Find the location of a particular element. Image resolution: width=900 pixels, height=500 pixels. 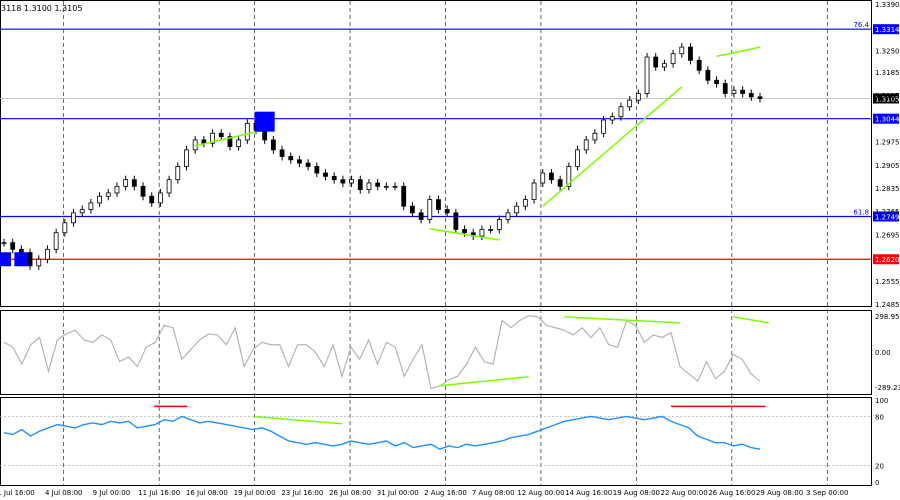

y-tick-label: 1.3390 is located at coordinates (887, 5).